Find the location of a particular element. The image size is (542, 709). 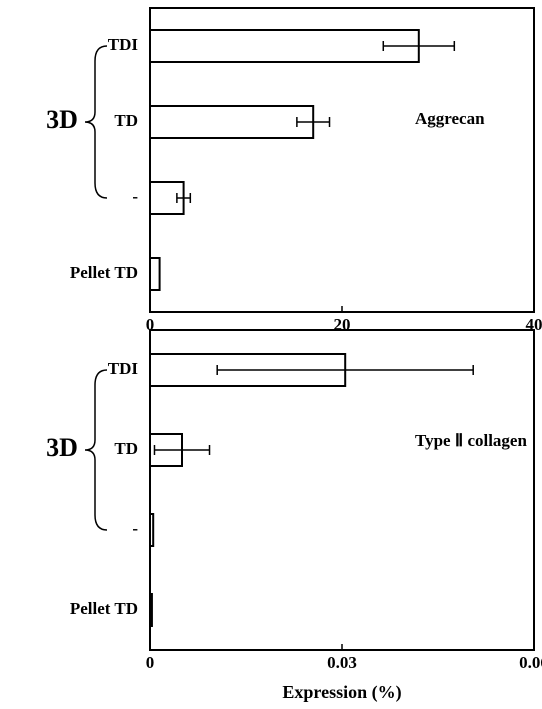

x-tick-label: 20 is located at coordinates (342, 324).